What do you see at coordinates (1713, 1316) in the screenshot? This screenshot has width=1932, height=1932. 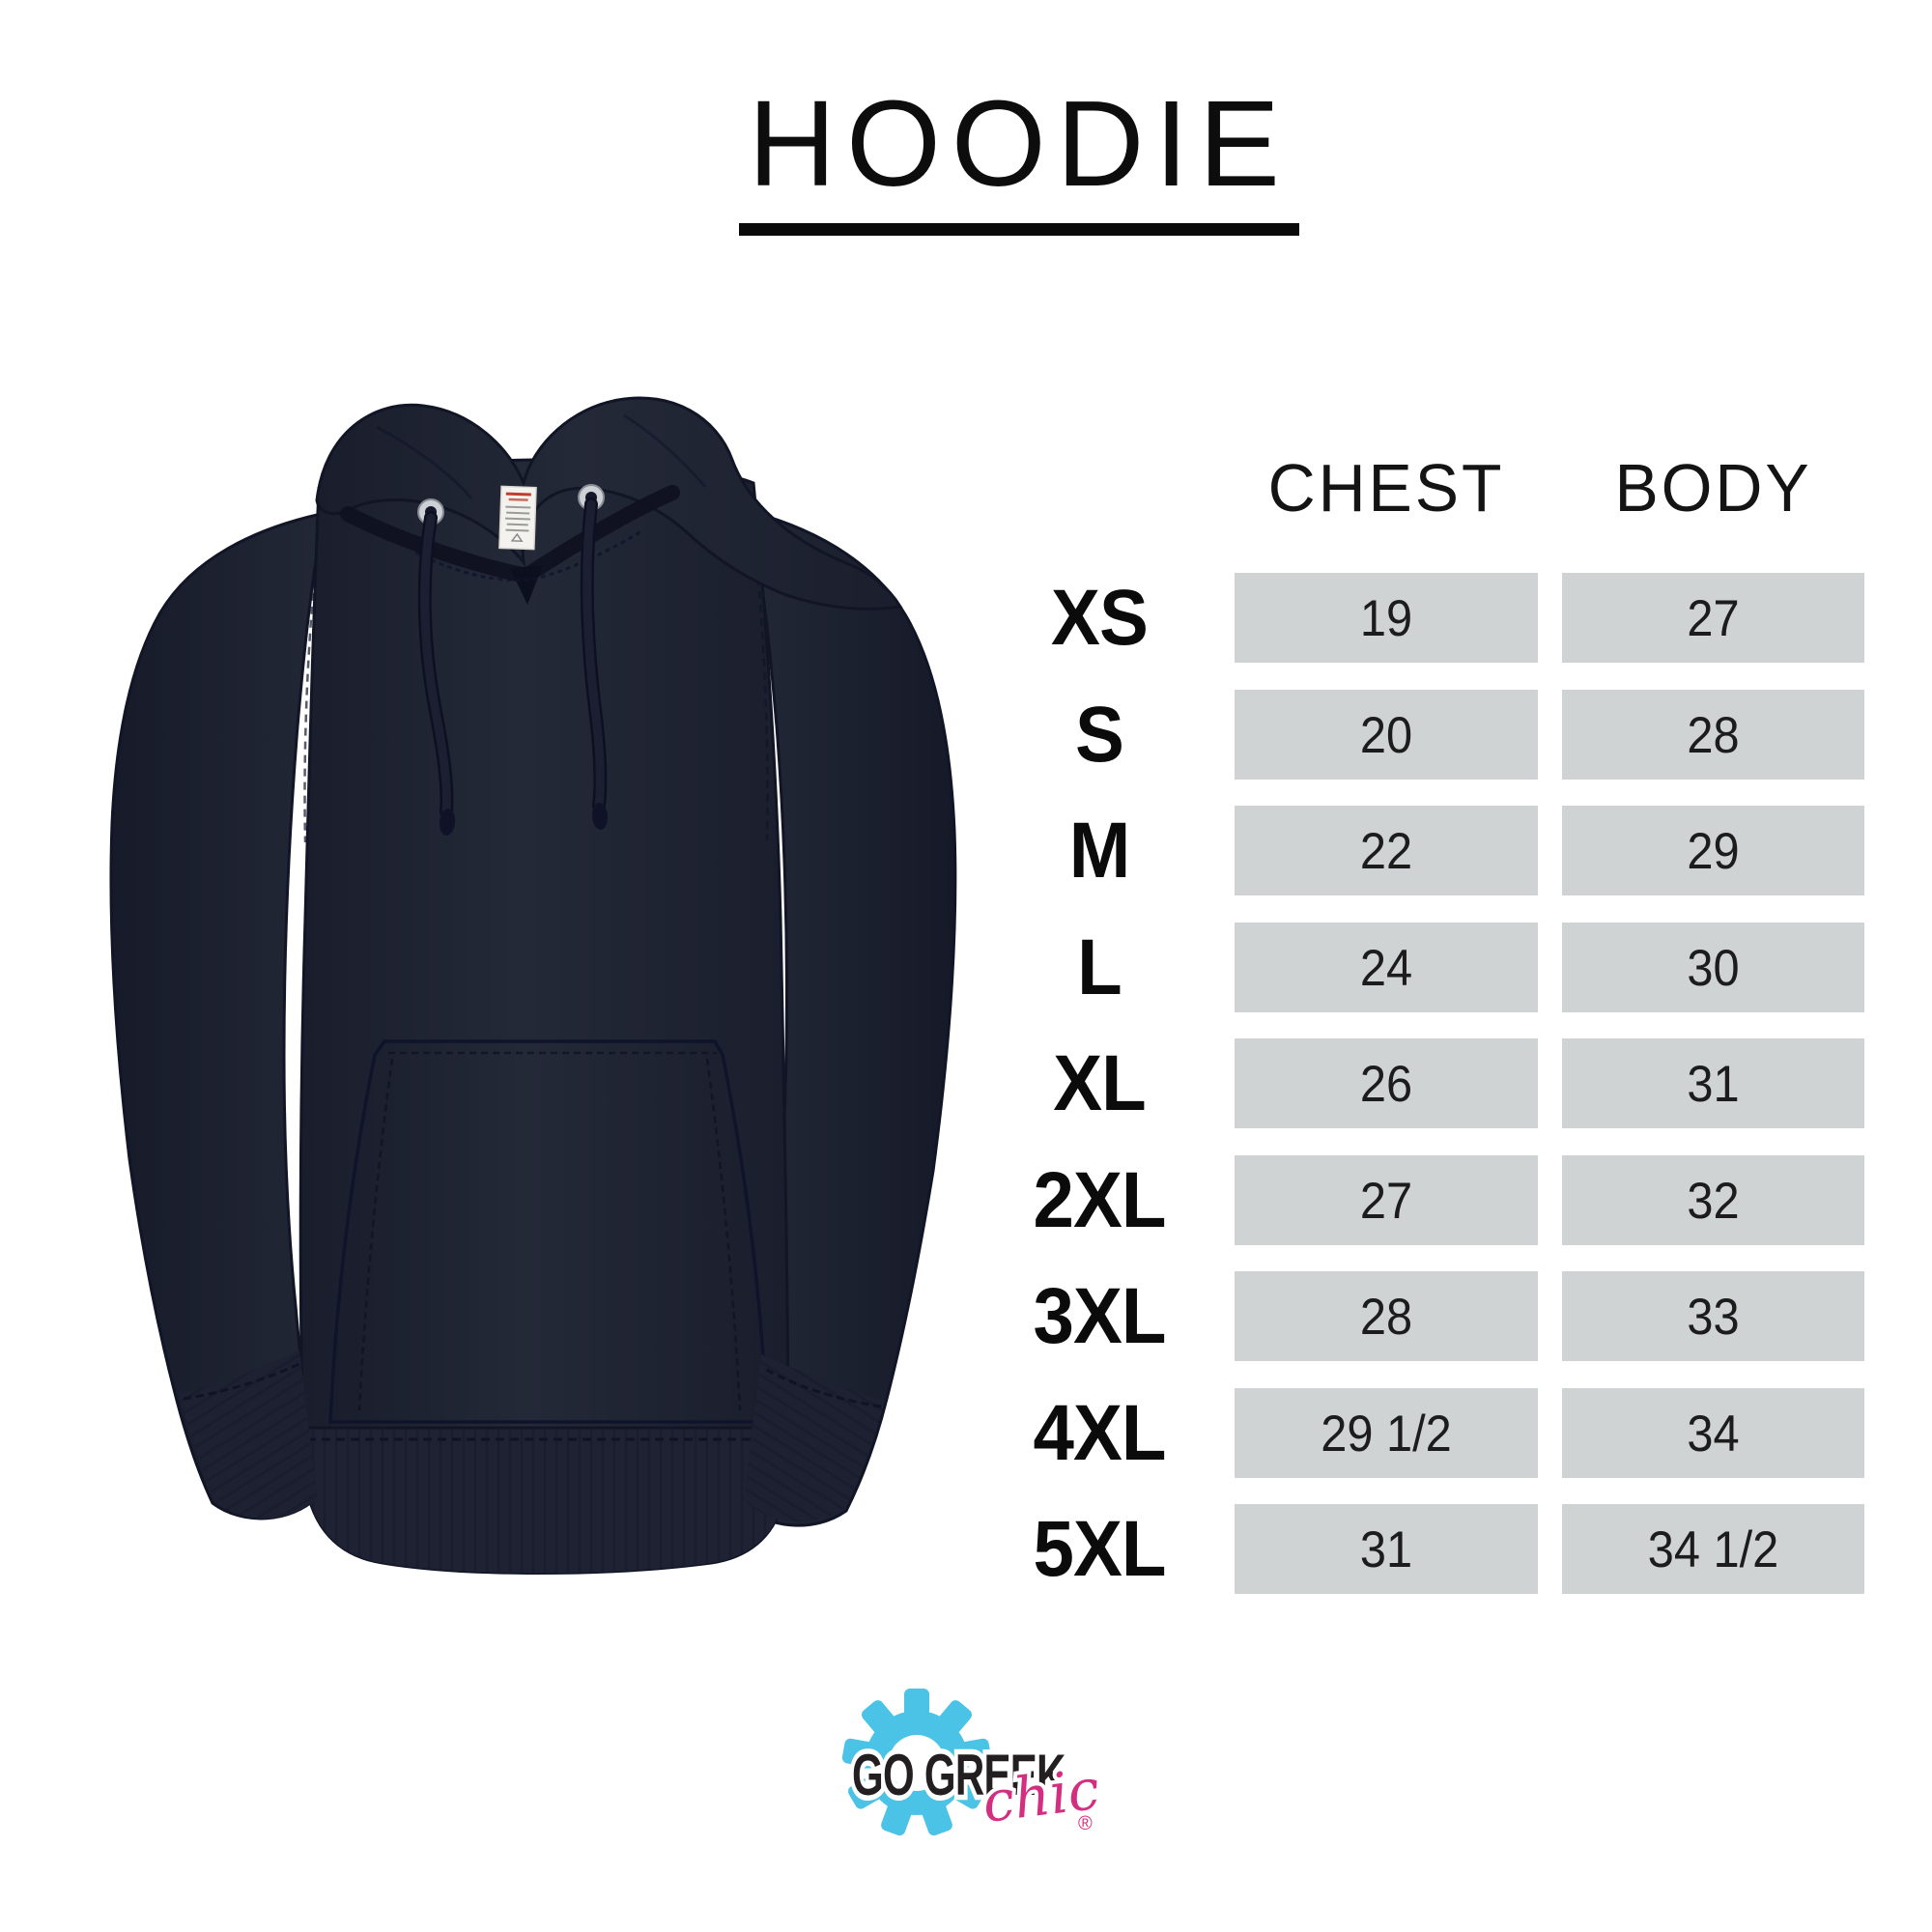 I see `body-cell: 33` at bounding box center [1713, 1316].